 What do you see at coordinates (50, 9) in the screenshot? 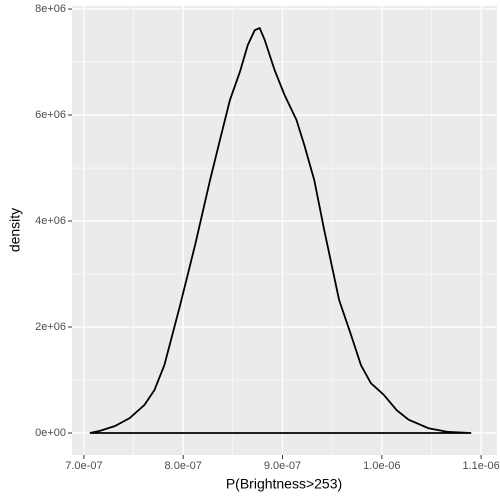
I see `y-tick-label: 8e+06` at bounding box center [50, 9].